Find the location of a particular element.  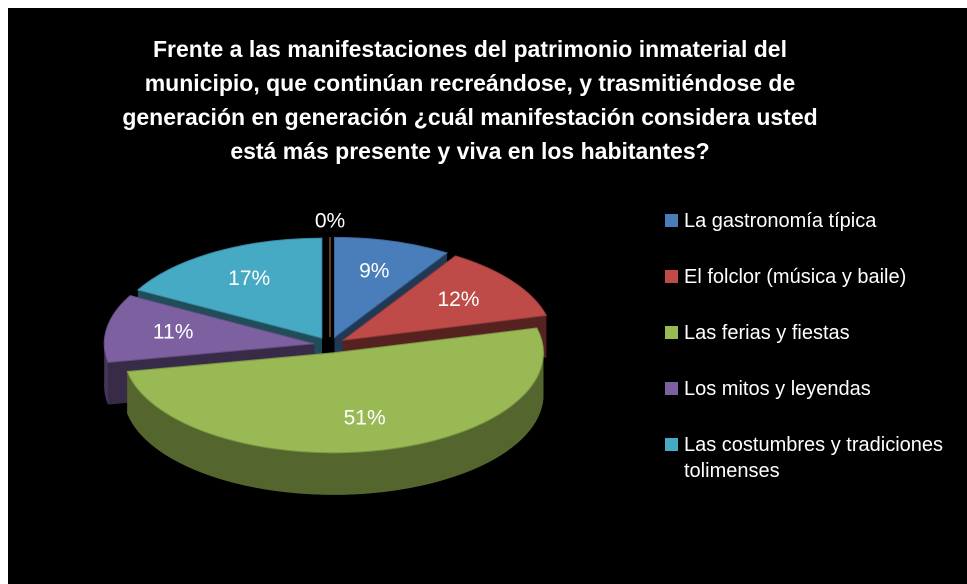

legend-item: Las costumbres y tradiciones tolimenses is located at coordinates (814, 458).